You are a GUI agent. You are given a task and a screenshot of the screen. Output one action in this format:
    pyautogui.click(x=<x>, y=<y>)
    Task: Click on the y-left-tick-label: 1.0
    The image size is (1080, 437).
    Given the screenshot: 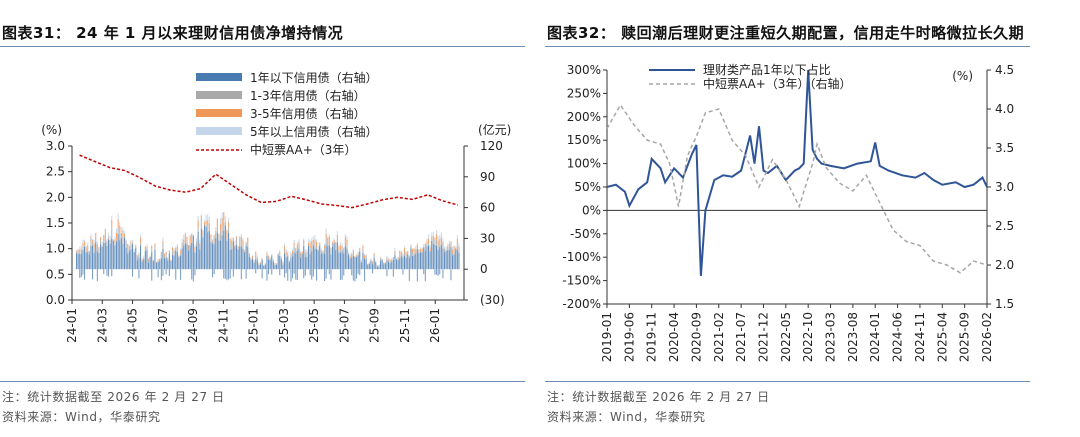 What is the action you would take?
    pyautogui.click(x=55, y=249)
    